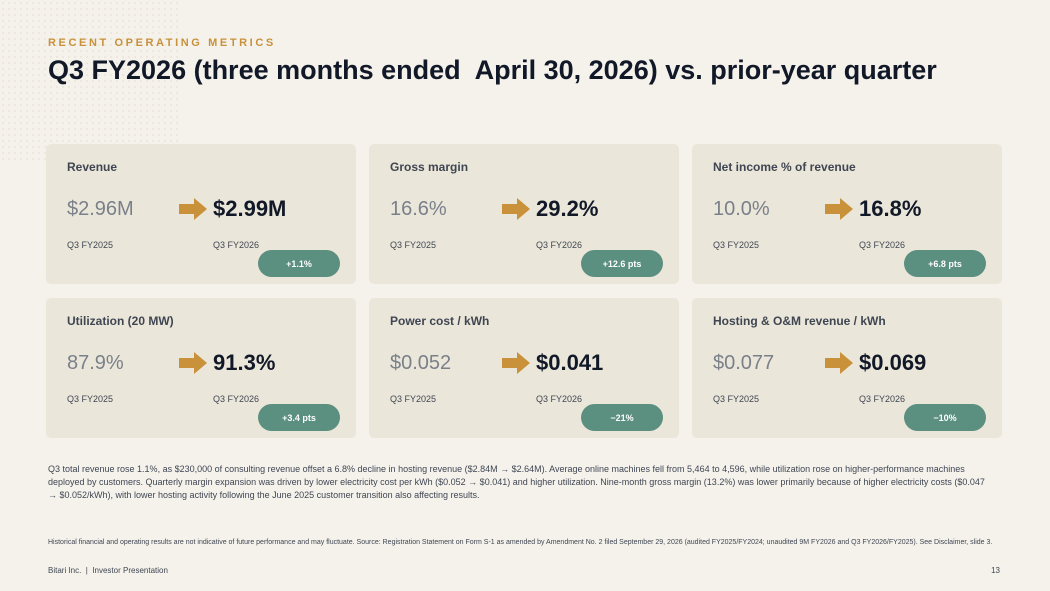 The width and height of the screenshot is (1050, 591). What do you see at coordinates (120, 321) in the screenshot?
I see `metric-label: Utilization (20 MW)` at bounding box center [120, 321].